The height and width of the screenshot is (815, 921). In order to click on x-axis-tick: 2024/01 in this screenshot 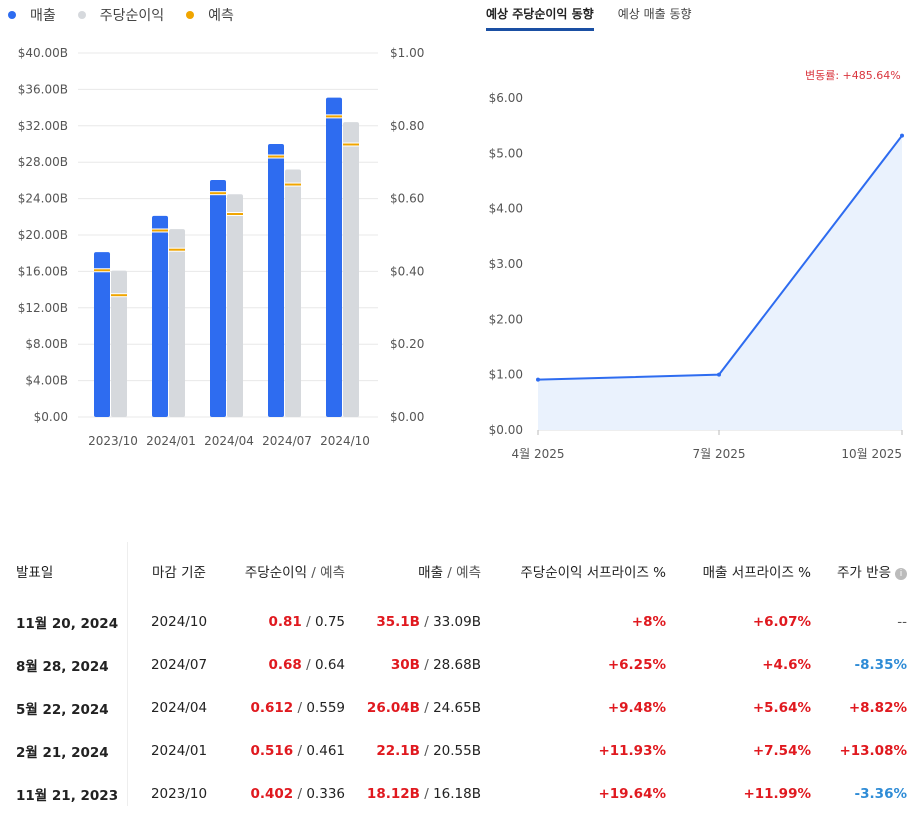, I will do `click(171, 441)`.